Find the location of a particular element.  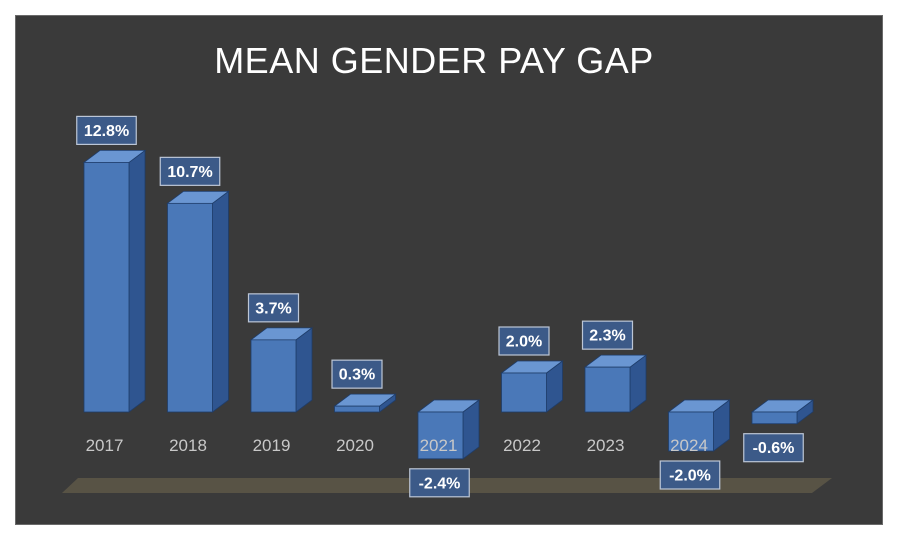

x-tick-label: 2021 is located at coordinates (439, 445).